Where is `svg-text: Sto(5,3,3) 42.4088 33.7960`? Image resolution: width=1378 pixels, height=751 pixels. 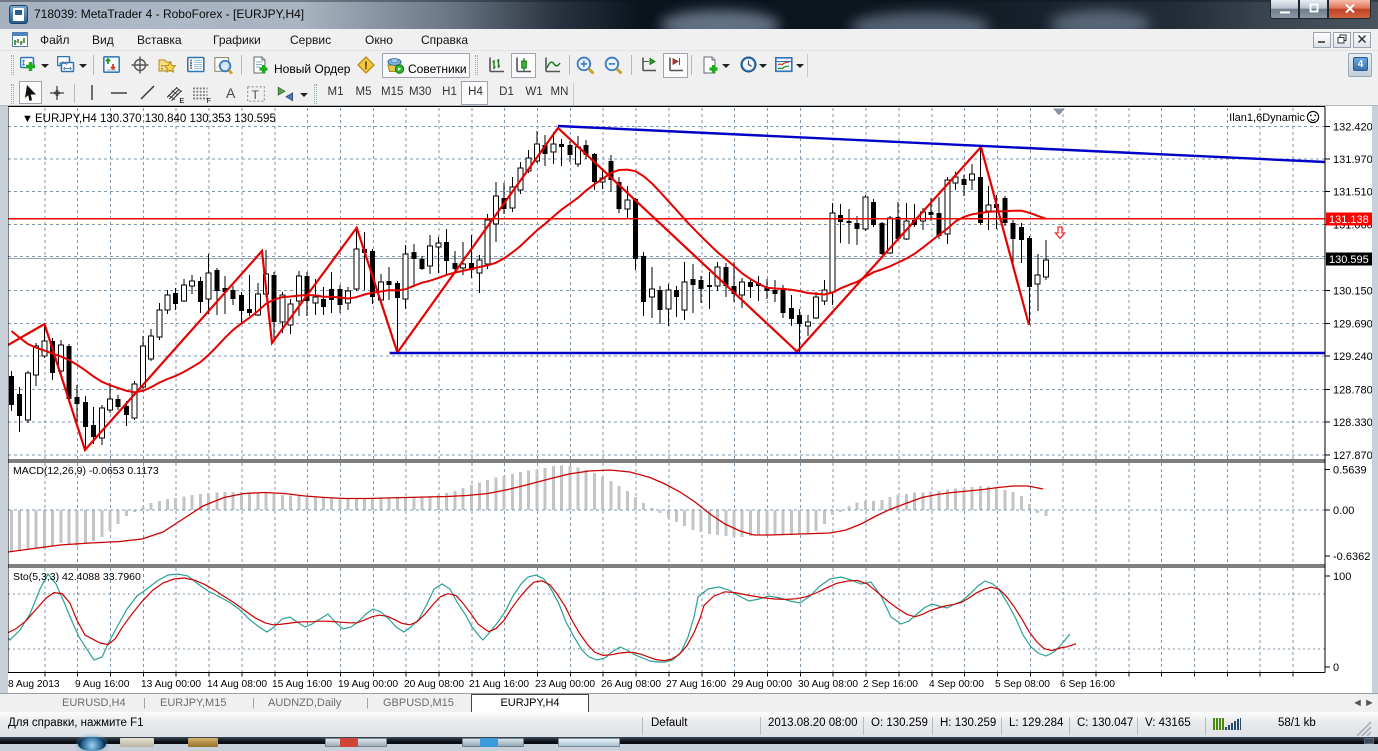
svg-text: Sto(5,3,3) 42.4088 33.7960 is located at coordinates (77, 577).